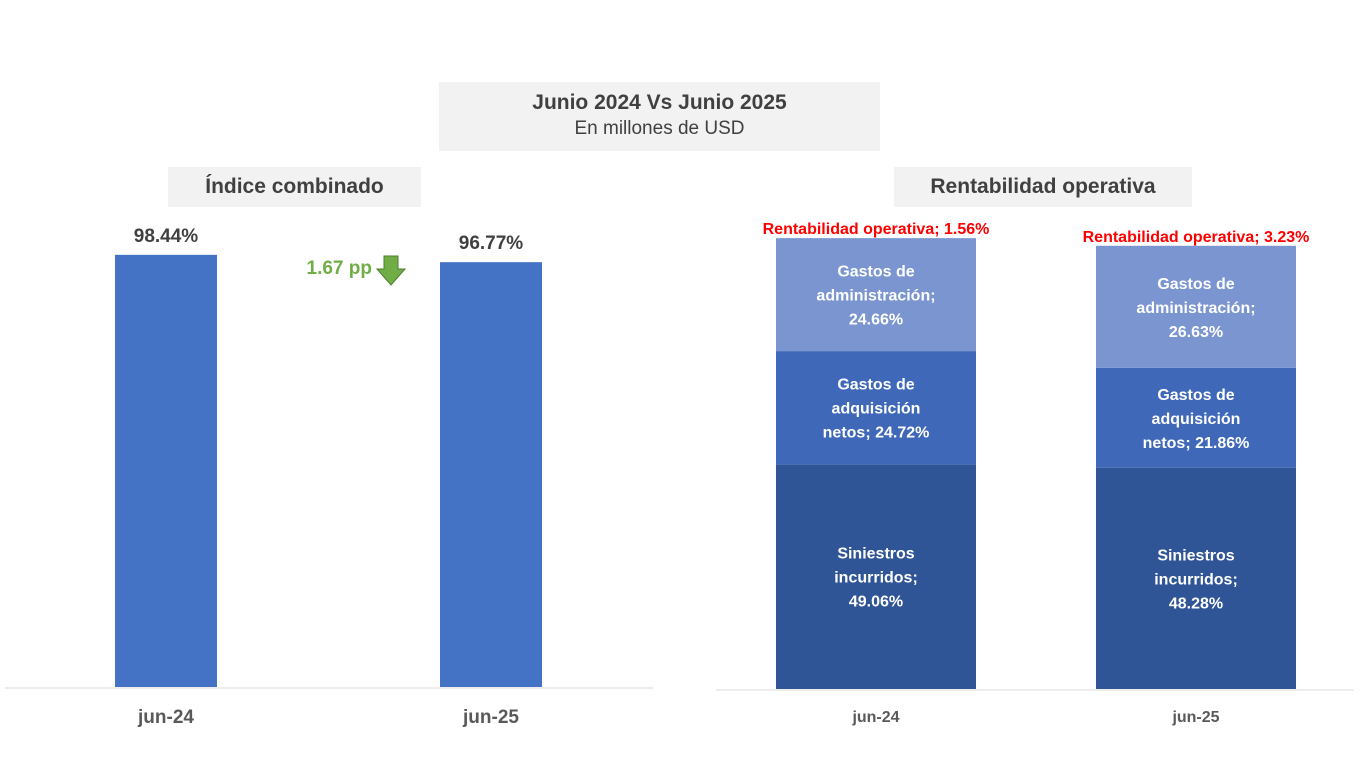 This screenshot has width=1366, height=768. Describe the element at coordinates (876, 229) in the screenshot. I see `rentabilidad-label: Rentabilidad operativa; 1.56%` at that location.